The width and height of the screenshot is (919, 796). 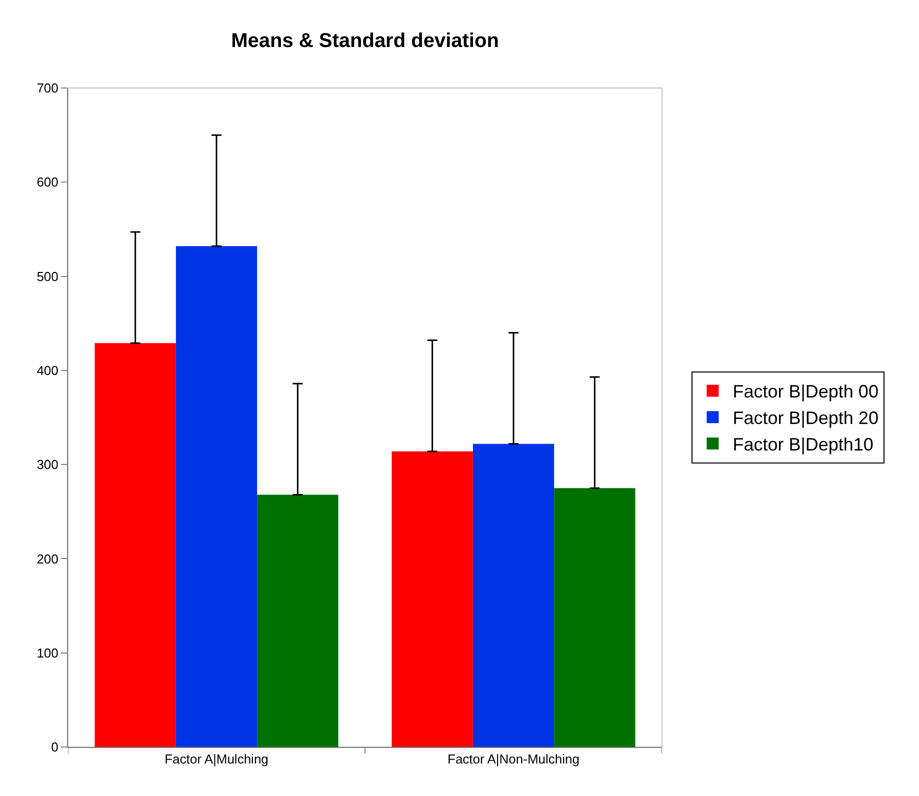 I want to click on y-tick-label: 0, so click(x=54, y=747).